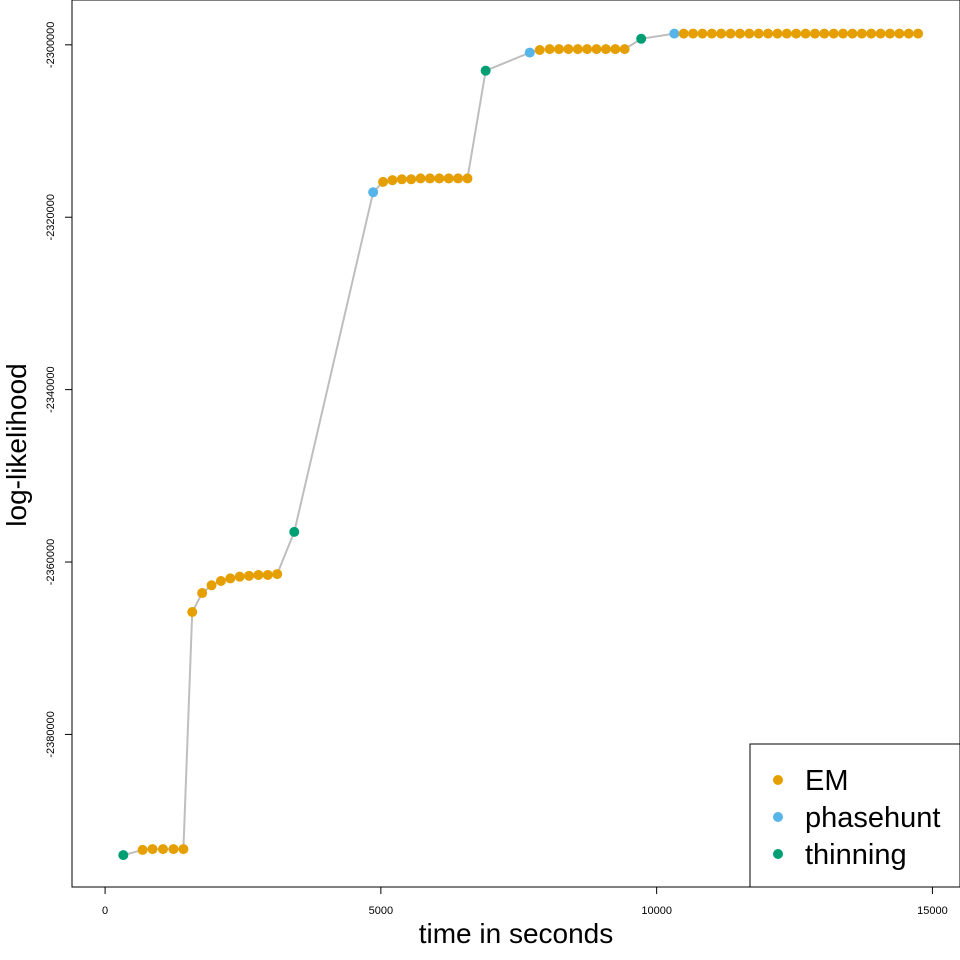 The height and width of the screenshot is (960, 960). Describe the element at coordinates (381, 911) in the screenshot. I see `x-tick-label: 5000` at that location.